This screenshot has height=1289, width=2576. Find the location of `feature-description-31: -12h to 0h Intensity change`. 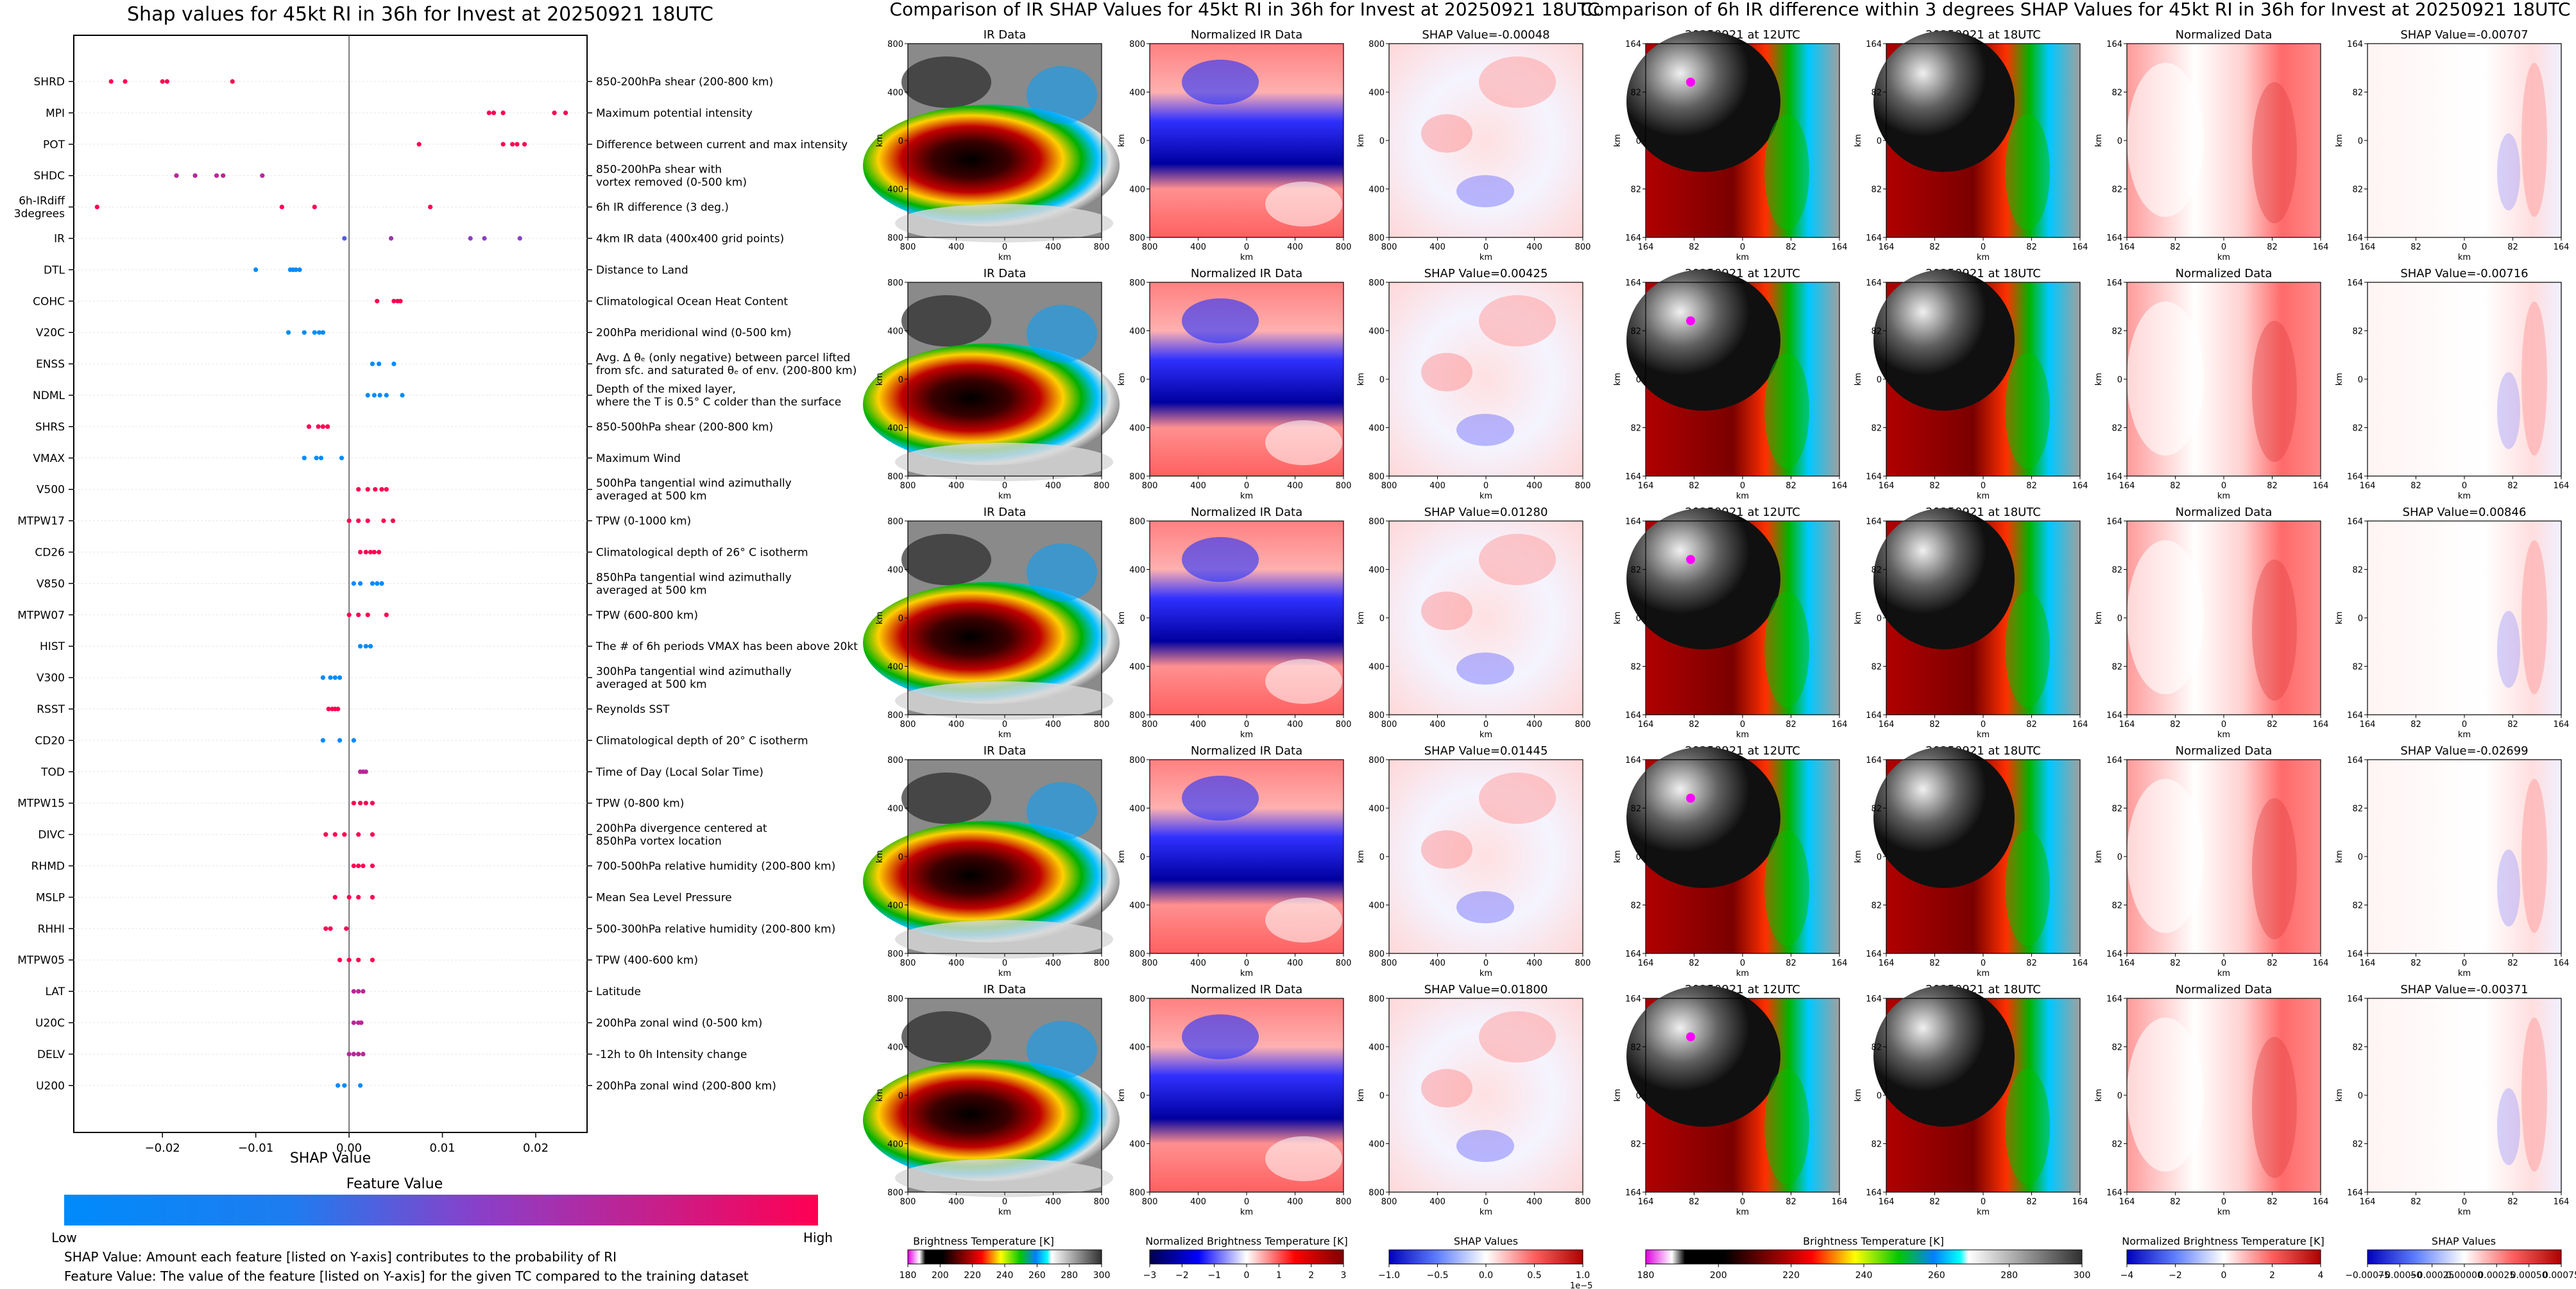

feature-description-31: -12h to 0h Intensity change is located at coordinates (672, 1054).